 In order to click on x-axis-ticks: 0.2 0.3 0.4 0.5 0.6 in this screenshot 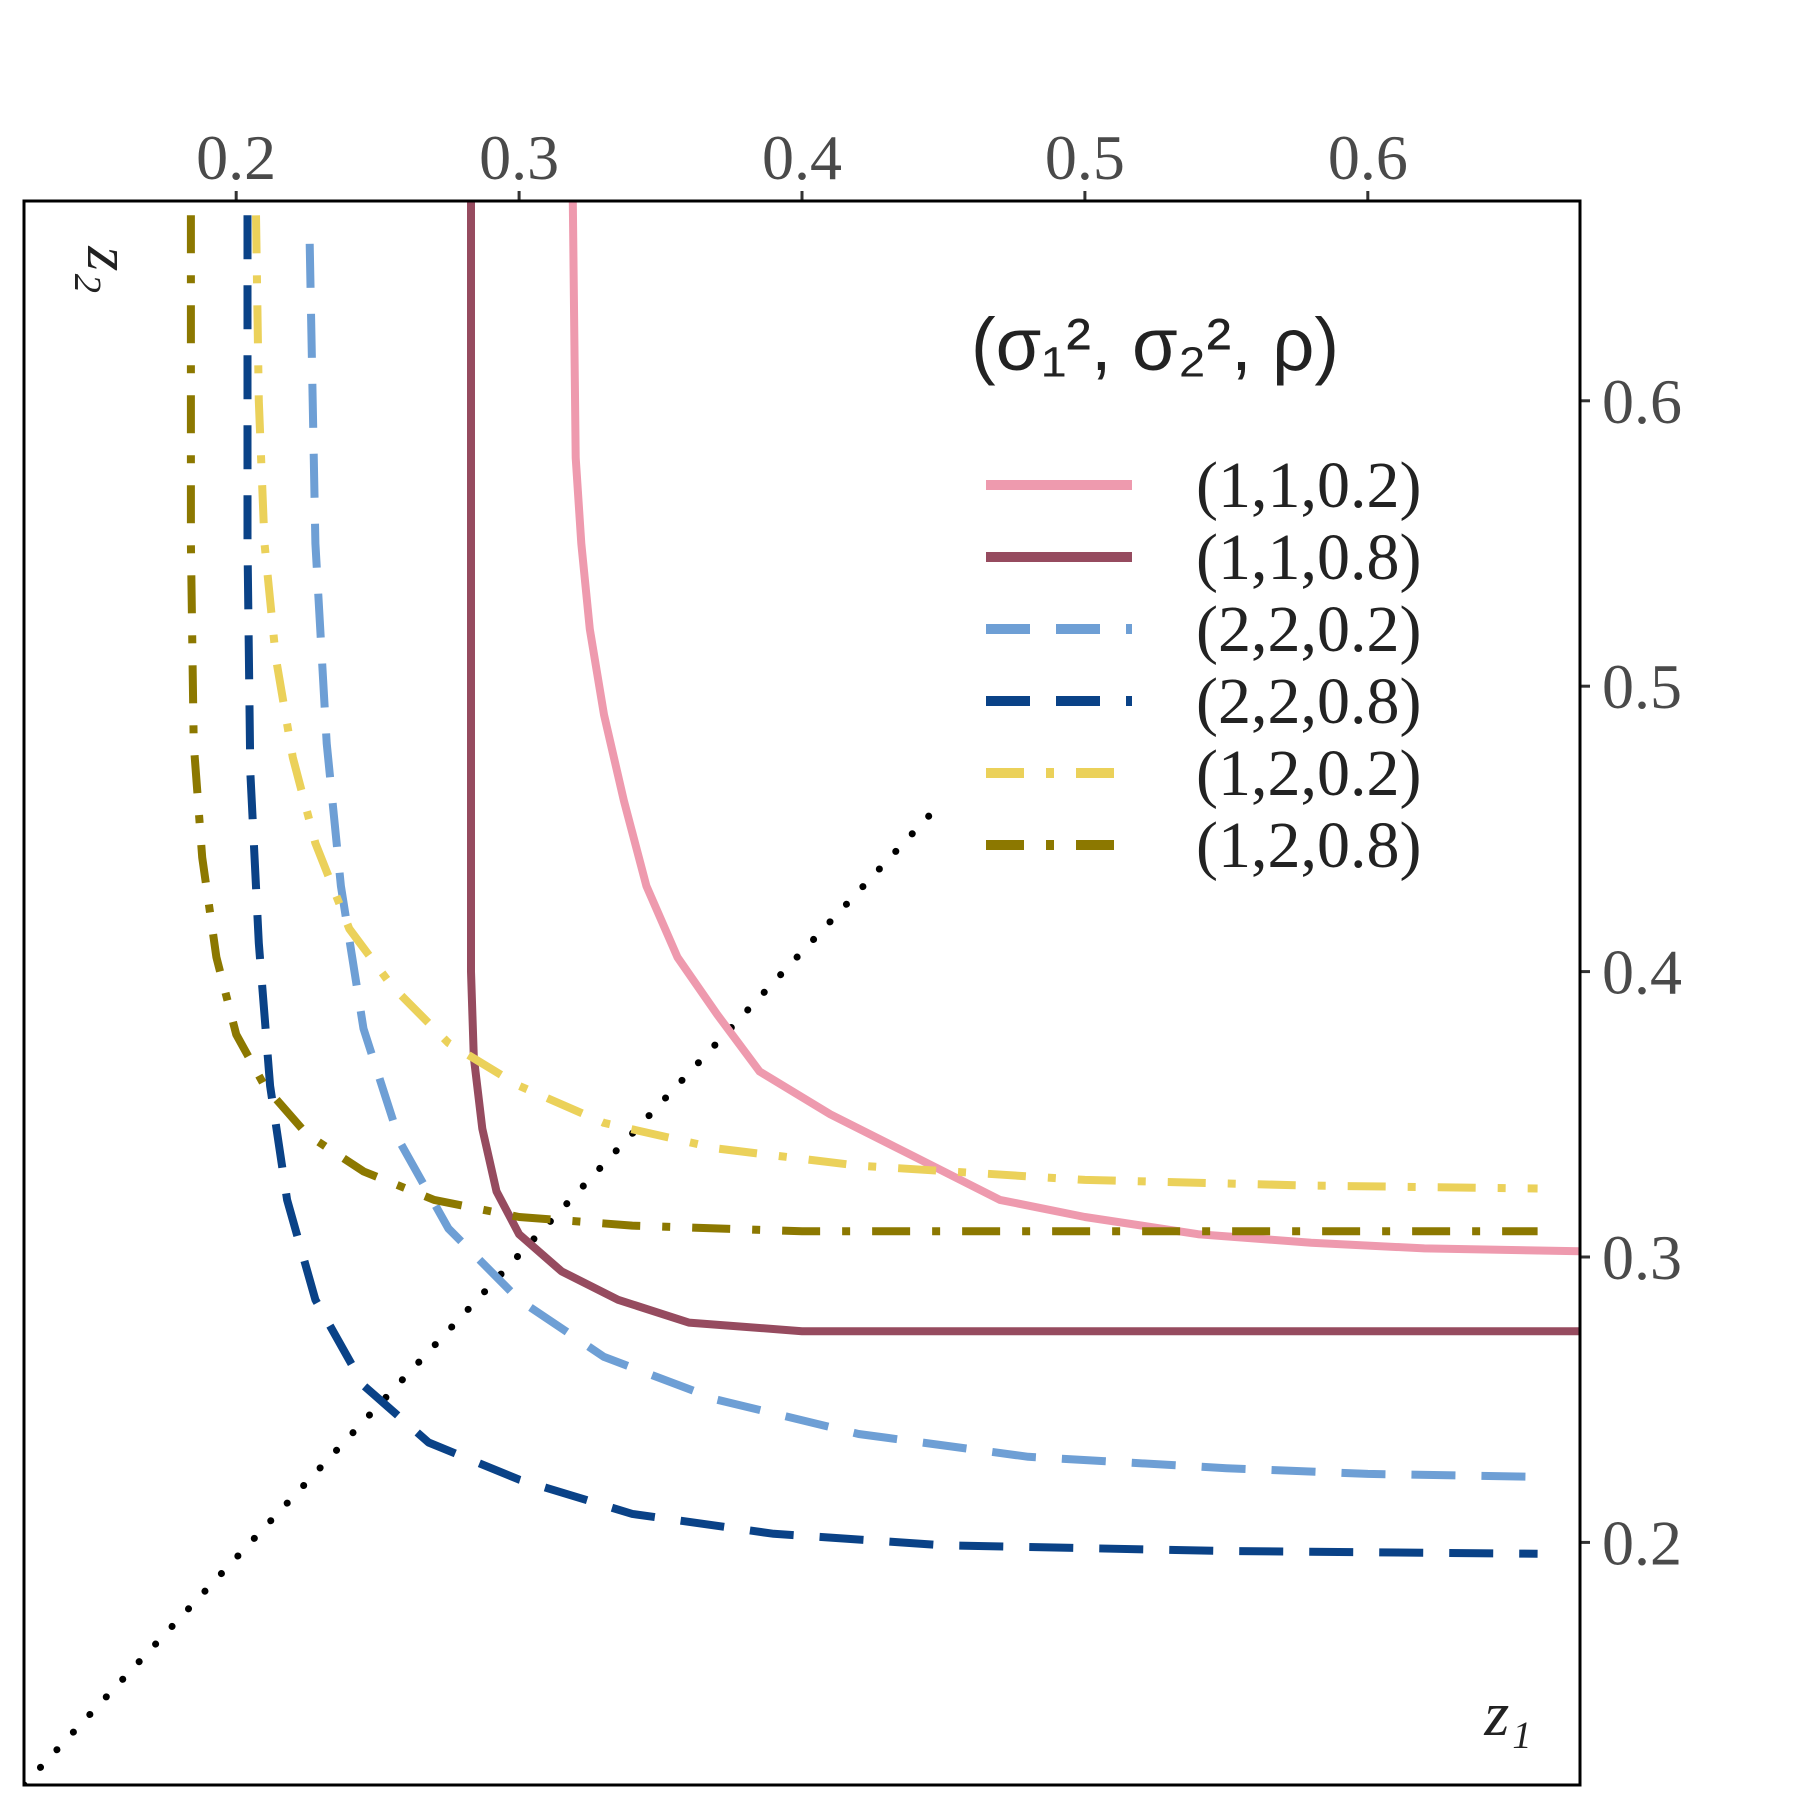, I will do `click(802, 161)`.